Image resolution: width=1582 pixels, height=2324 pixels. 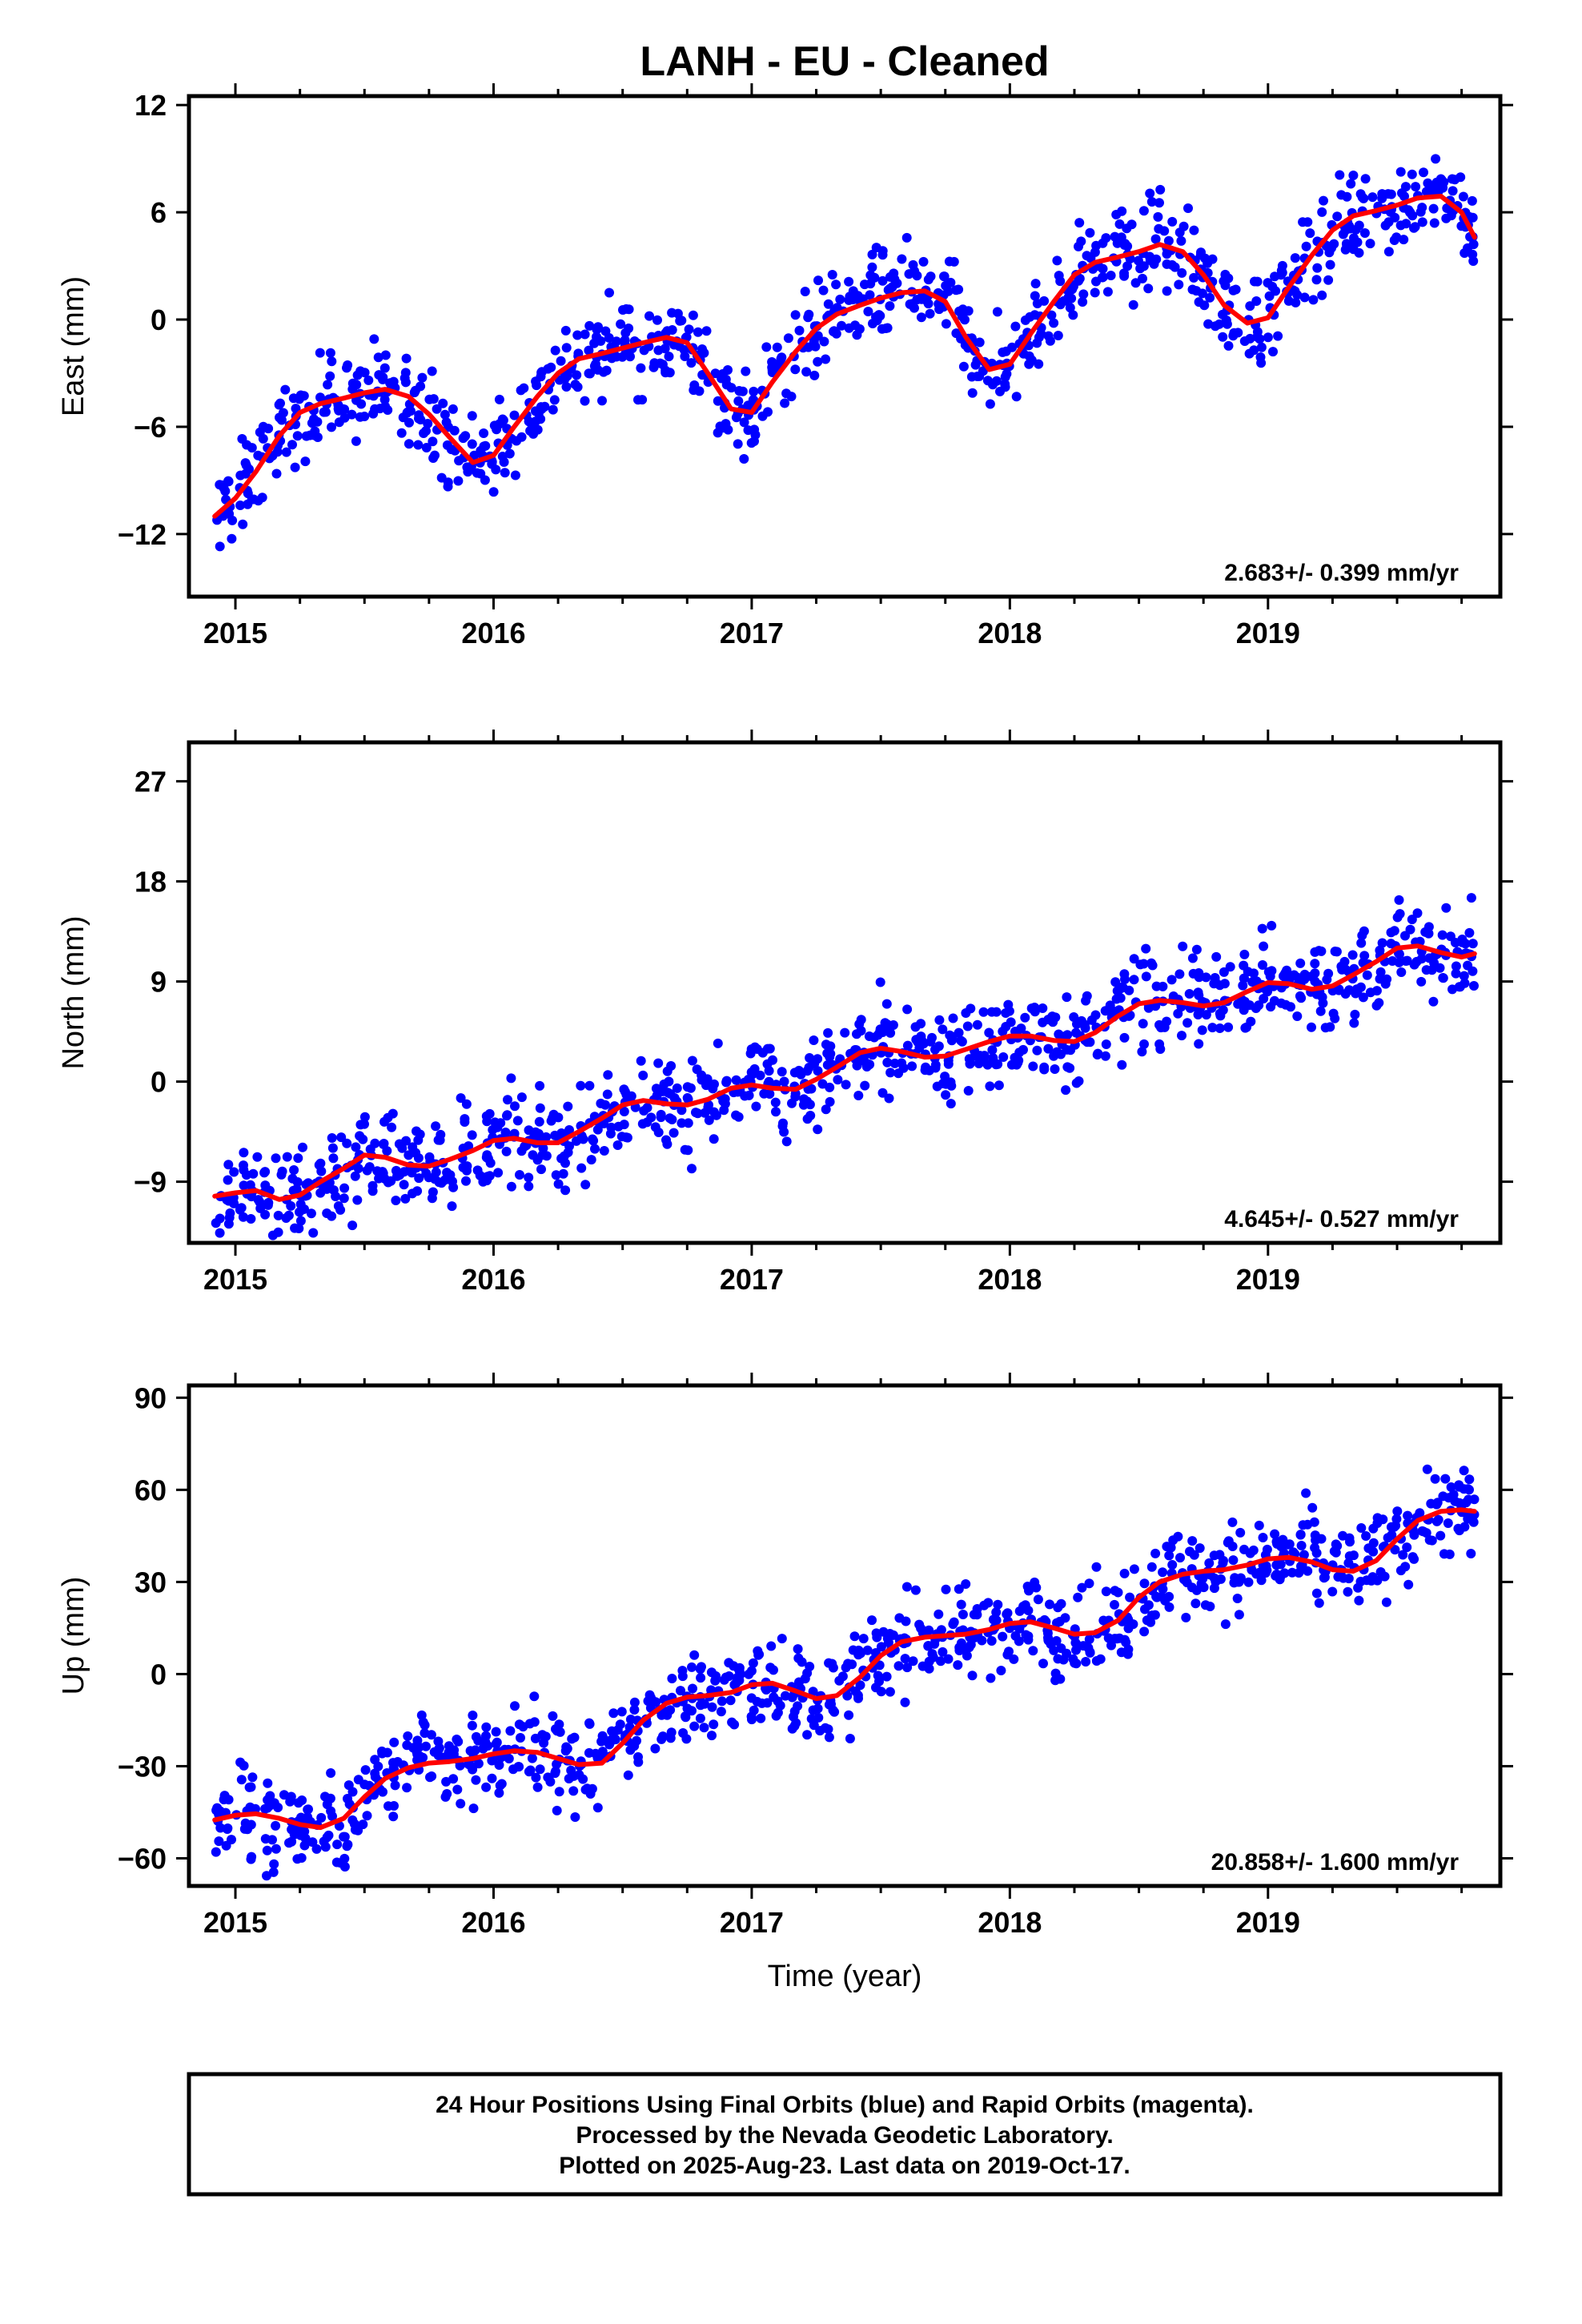 I want to click on east-rate-label: 2.683+/- 0.399 mm/yr, so click(x=1341, y=573).